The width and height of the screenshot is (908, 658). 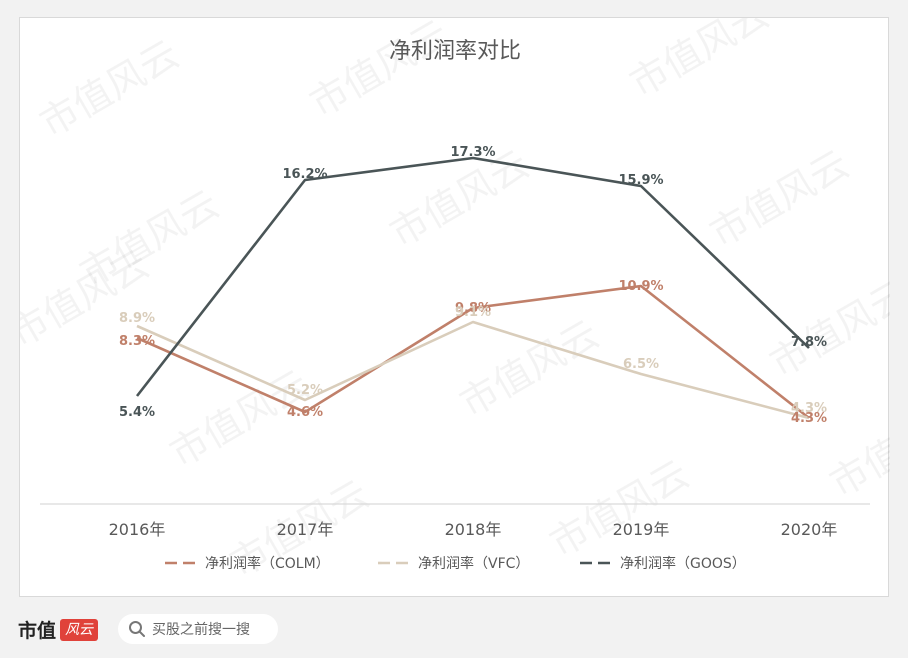 I want to click on data-label: 17.3%, so click(x=472, y=152).